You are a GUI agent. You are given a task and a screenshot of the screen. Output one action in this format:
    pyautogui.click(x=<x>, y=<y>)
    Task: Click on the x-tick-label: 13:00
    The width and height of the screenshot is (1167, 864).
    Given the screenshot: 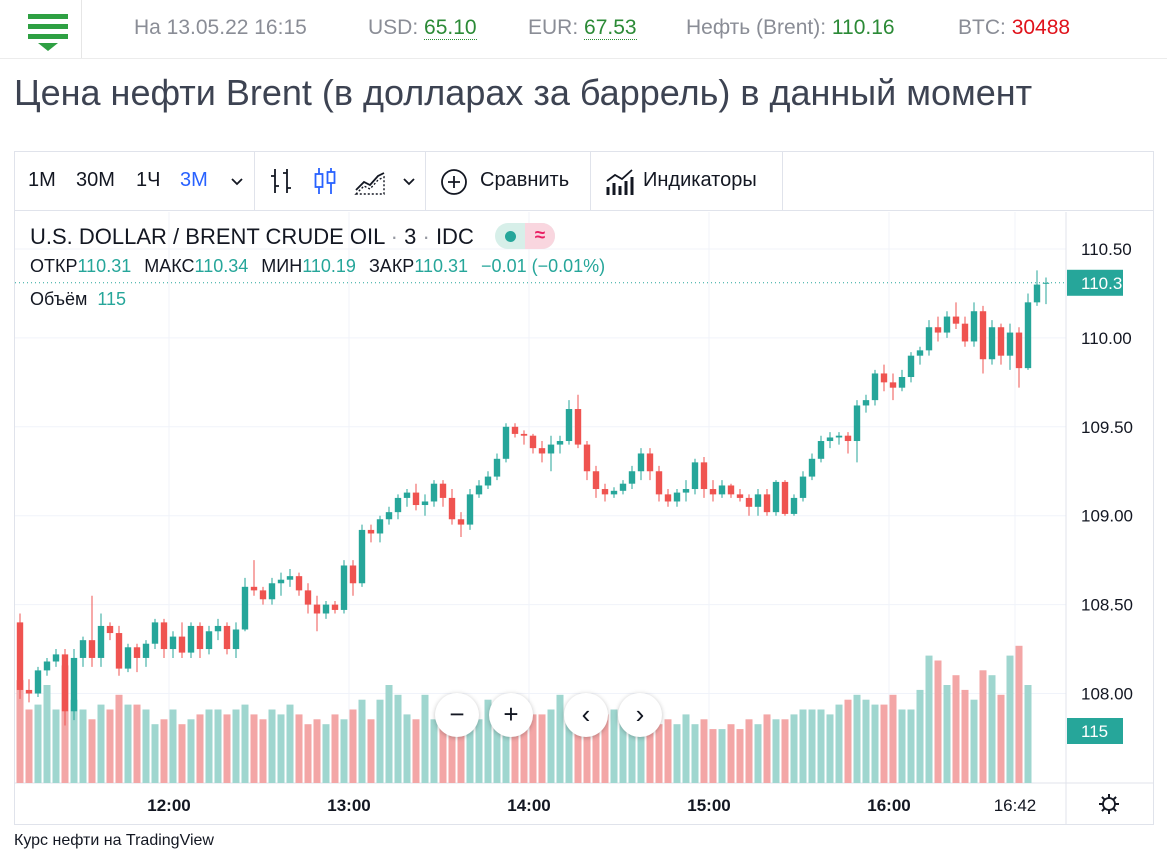 What is the action you would take?
    pyautogui.click(x=348, y=805)
    